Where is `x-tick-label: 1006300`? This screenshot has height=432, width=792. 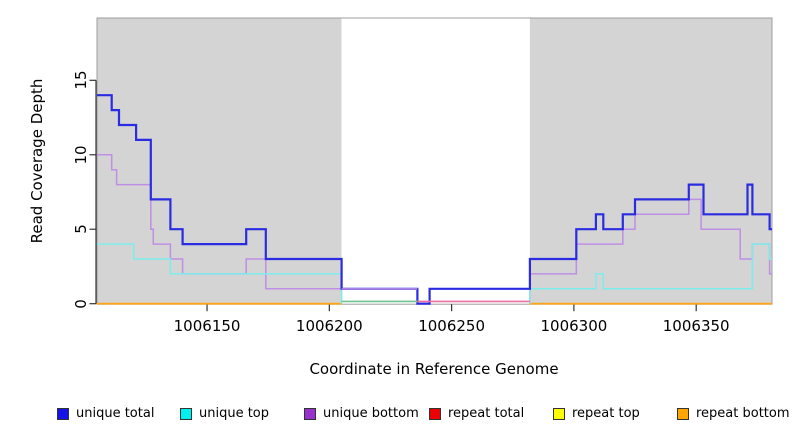 x-tick-label: 1006300 is located at coordinates (574, 326).